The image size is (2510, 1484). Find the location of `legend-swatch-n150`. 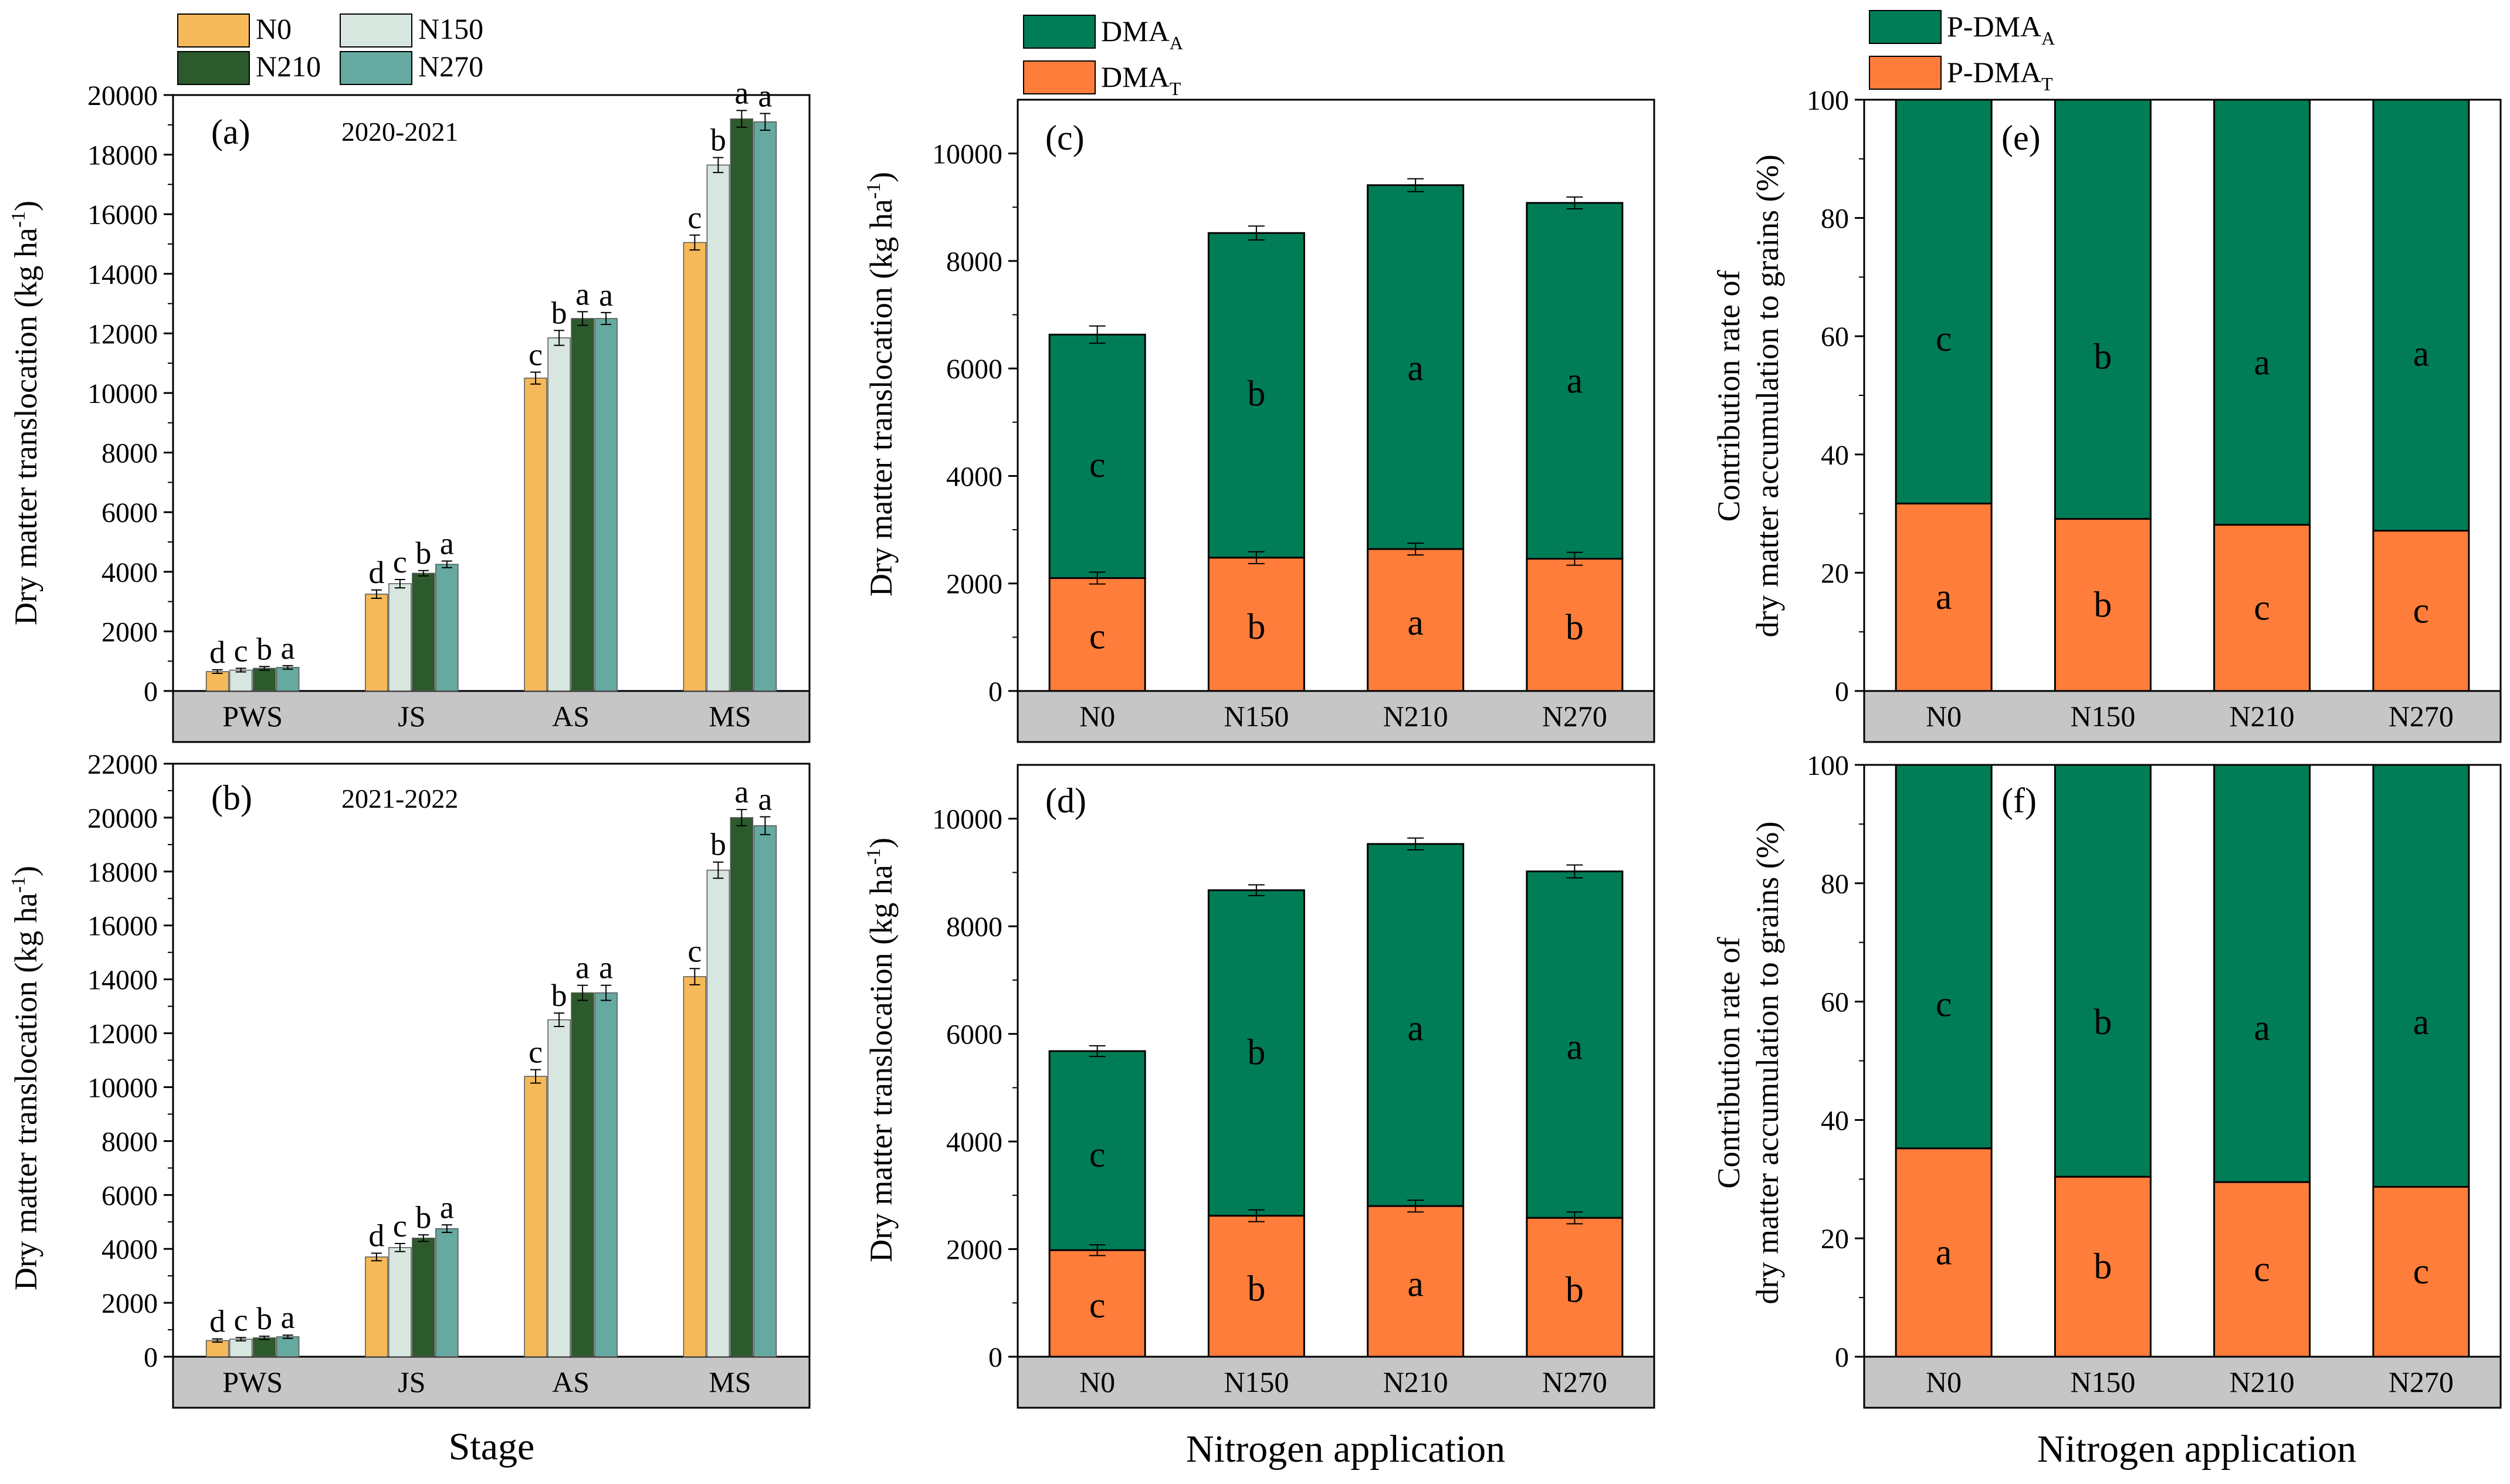

legend-swatch-n150 is located at coordinates (376, 31).